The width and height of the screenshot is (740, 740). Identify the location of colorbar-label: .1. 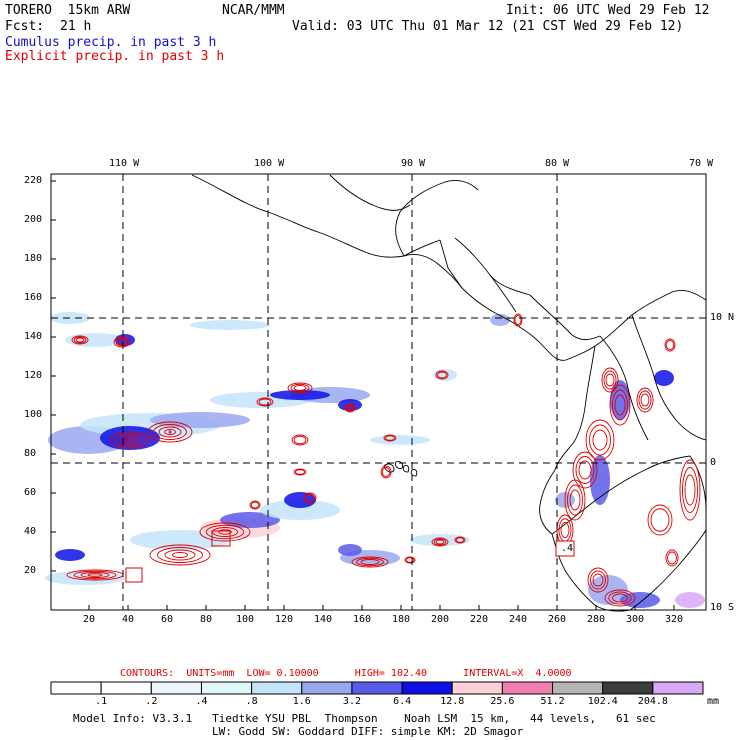
(101, 701).